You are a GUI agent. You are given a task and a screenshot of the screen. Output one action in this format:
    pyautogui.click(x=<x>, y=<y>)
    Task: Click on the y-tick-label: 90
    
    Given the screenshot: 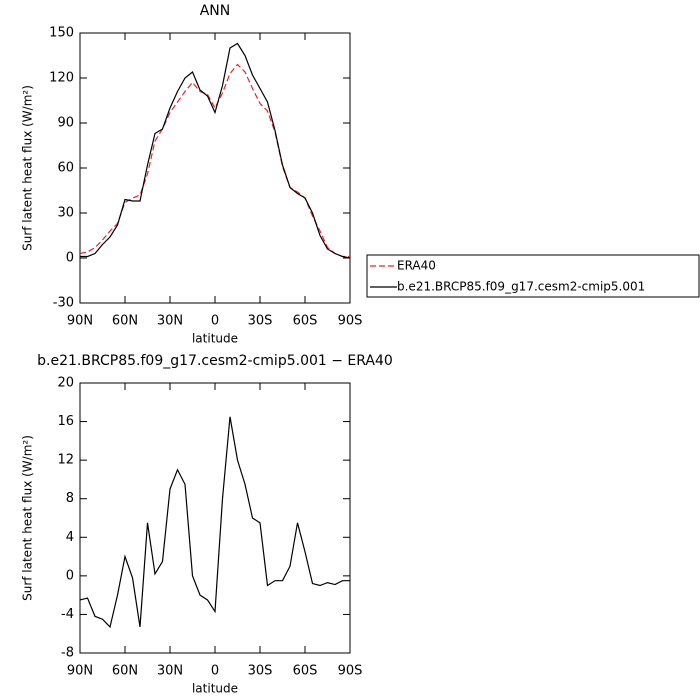 What is the action you would take?
    pyautogui.click(x=65, y=123)
    